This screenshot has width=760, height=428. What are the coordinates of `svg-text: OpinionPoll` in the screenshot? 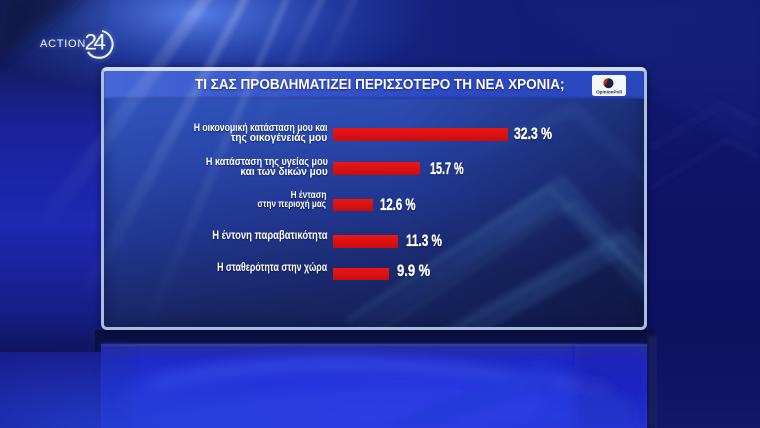 It's located at (609, 92).